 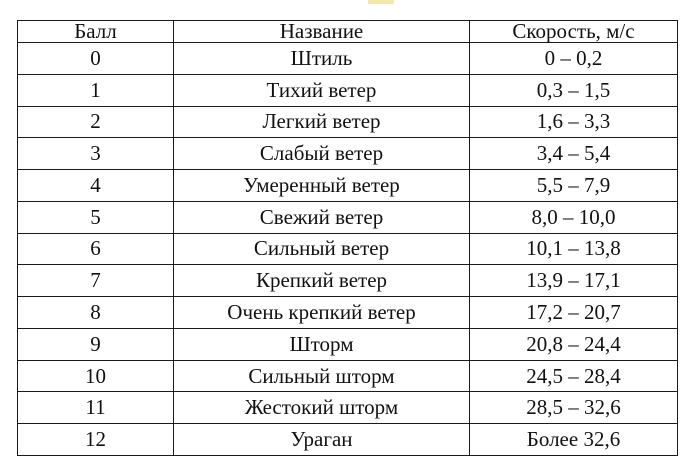 I want to click on cell-speed: 17,2 – 20,7, so click(x=573, y=312).